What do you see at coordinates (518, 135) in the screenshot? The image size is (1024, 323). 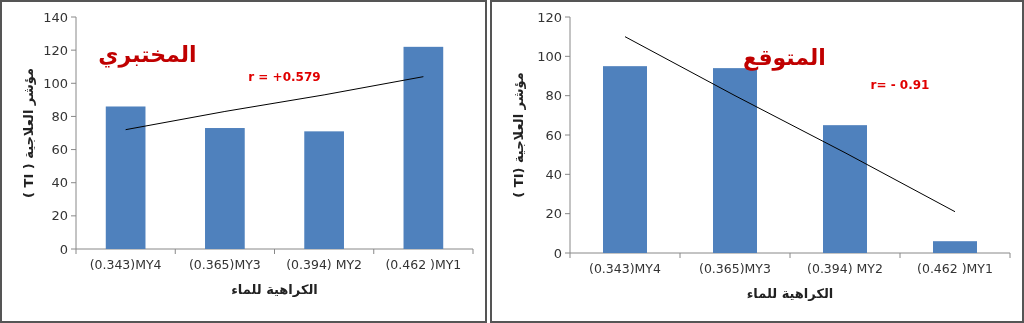 I see `y-axis-title: مؤشر العلاجية (TI )` at bounding box center [518, 135].